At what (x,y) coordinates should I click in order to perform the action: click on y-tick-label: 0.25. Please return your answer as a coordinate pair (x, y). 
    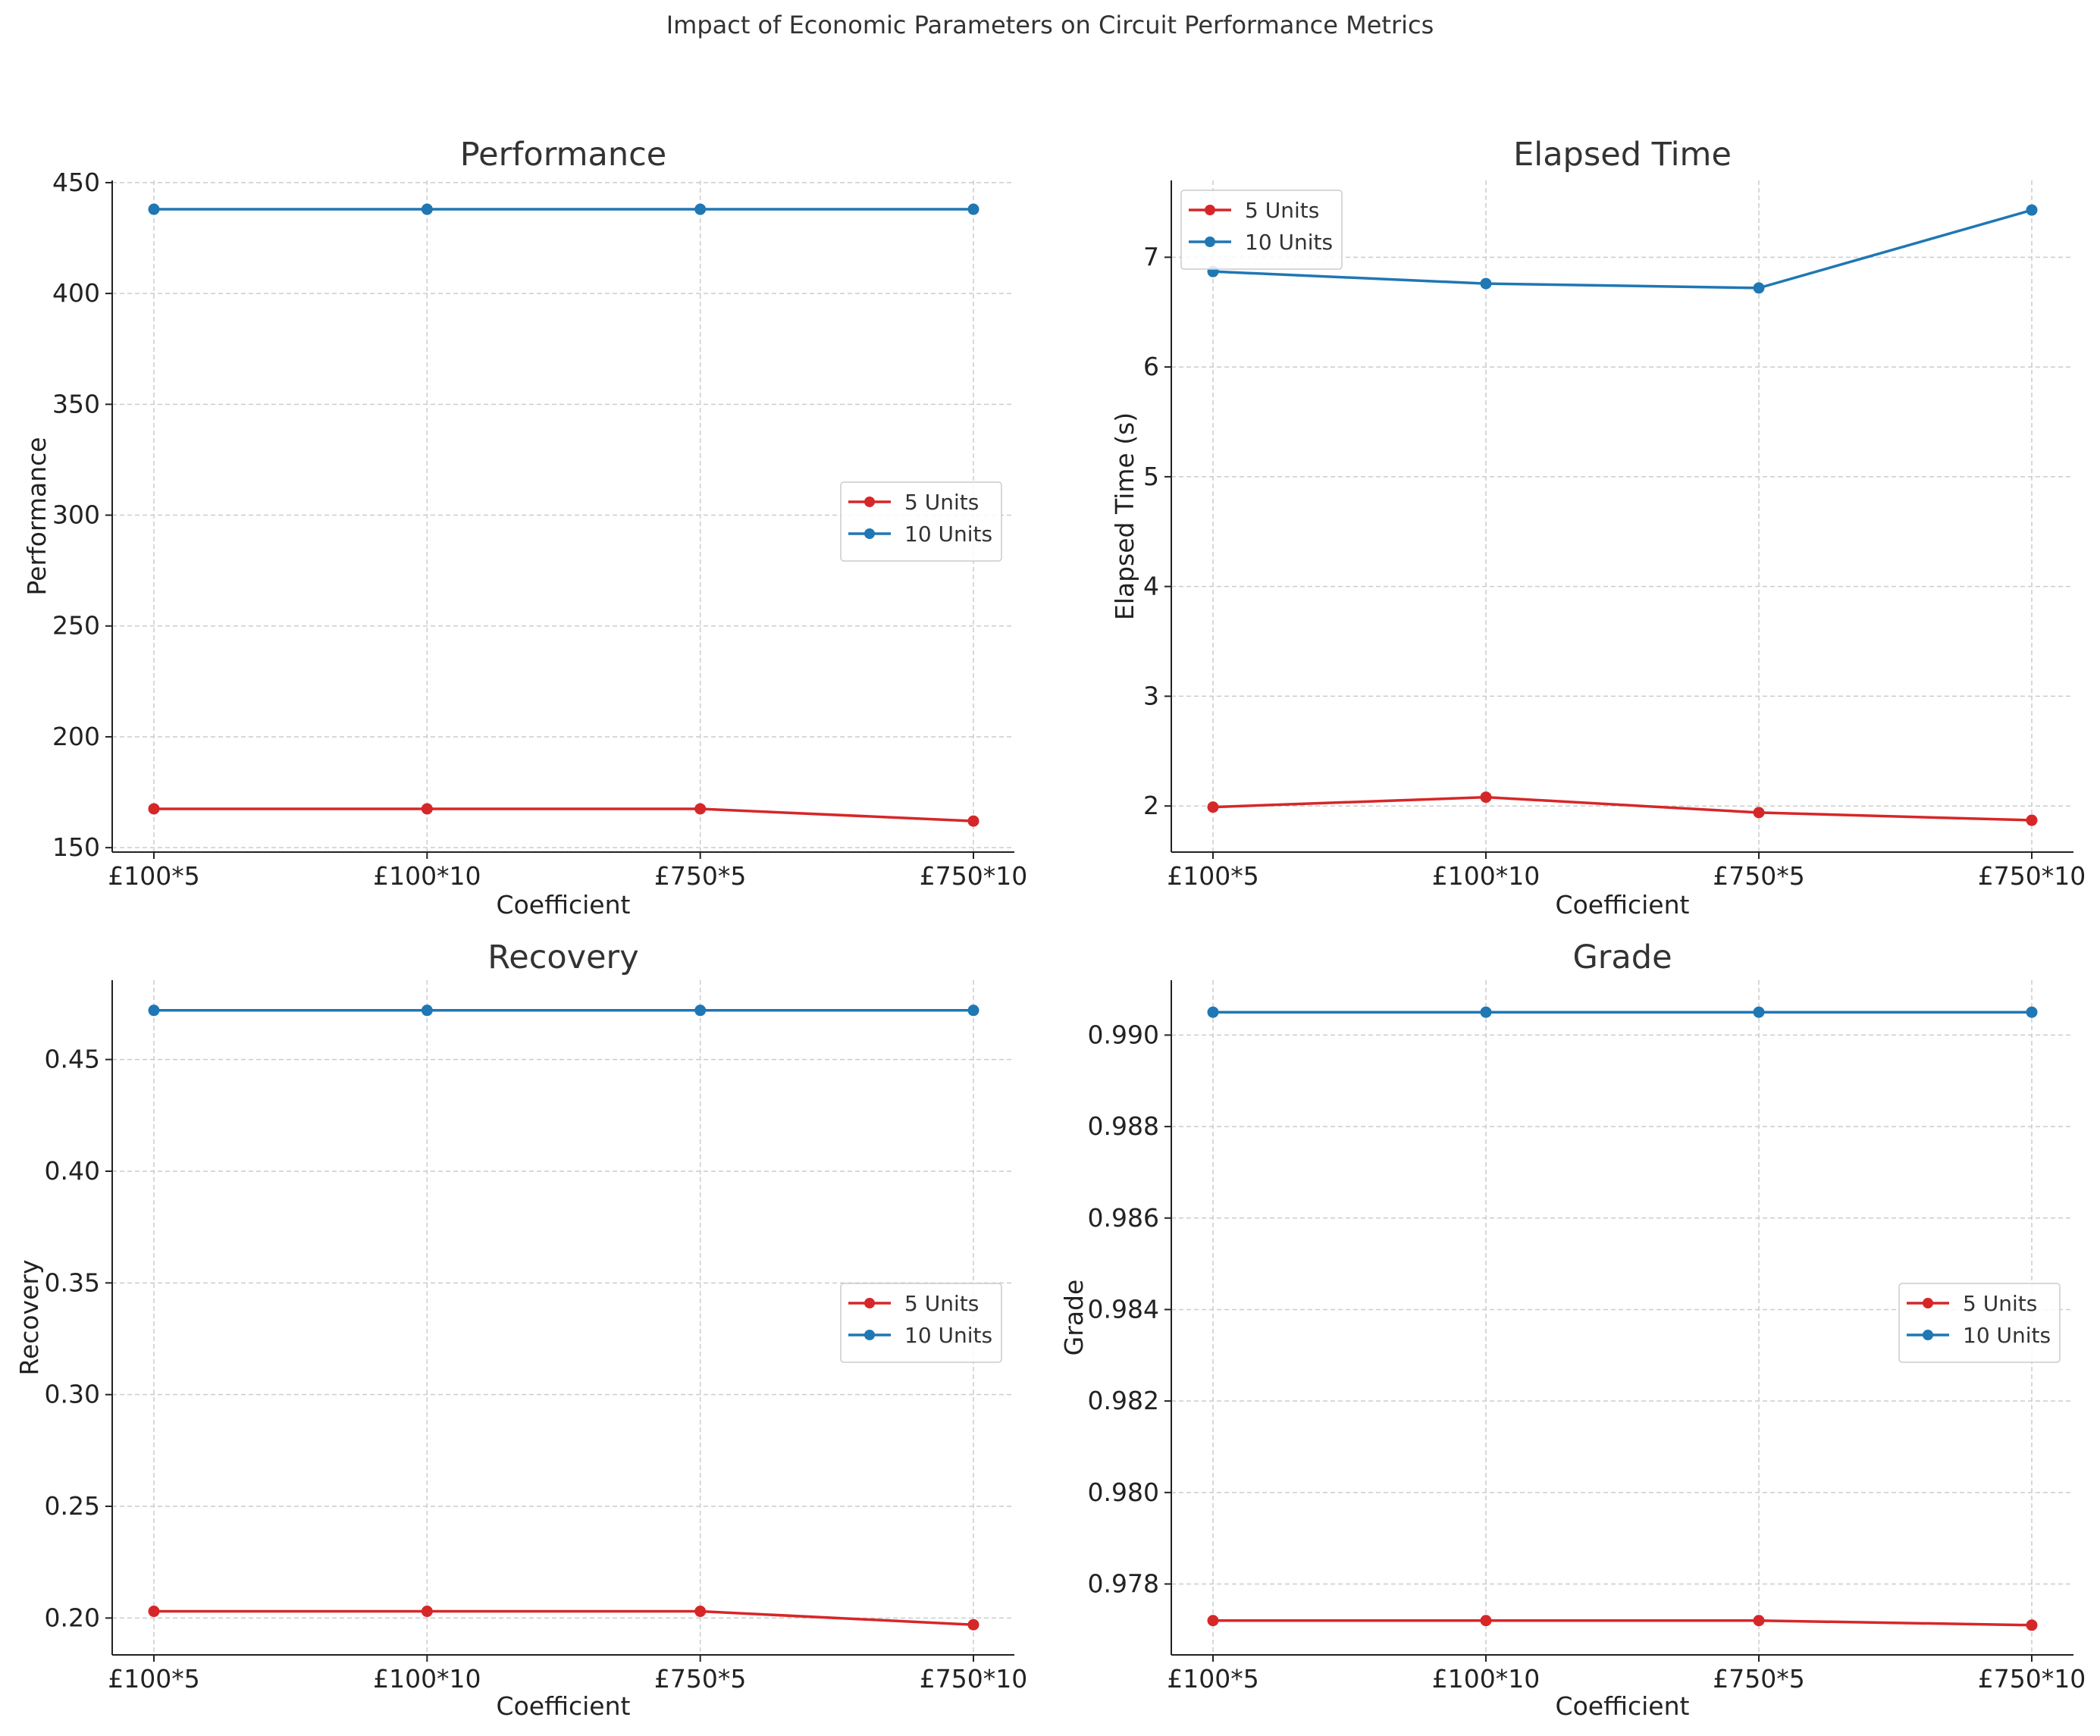
    Looking at the image, I should click on (72, 1506).